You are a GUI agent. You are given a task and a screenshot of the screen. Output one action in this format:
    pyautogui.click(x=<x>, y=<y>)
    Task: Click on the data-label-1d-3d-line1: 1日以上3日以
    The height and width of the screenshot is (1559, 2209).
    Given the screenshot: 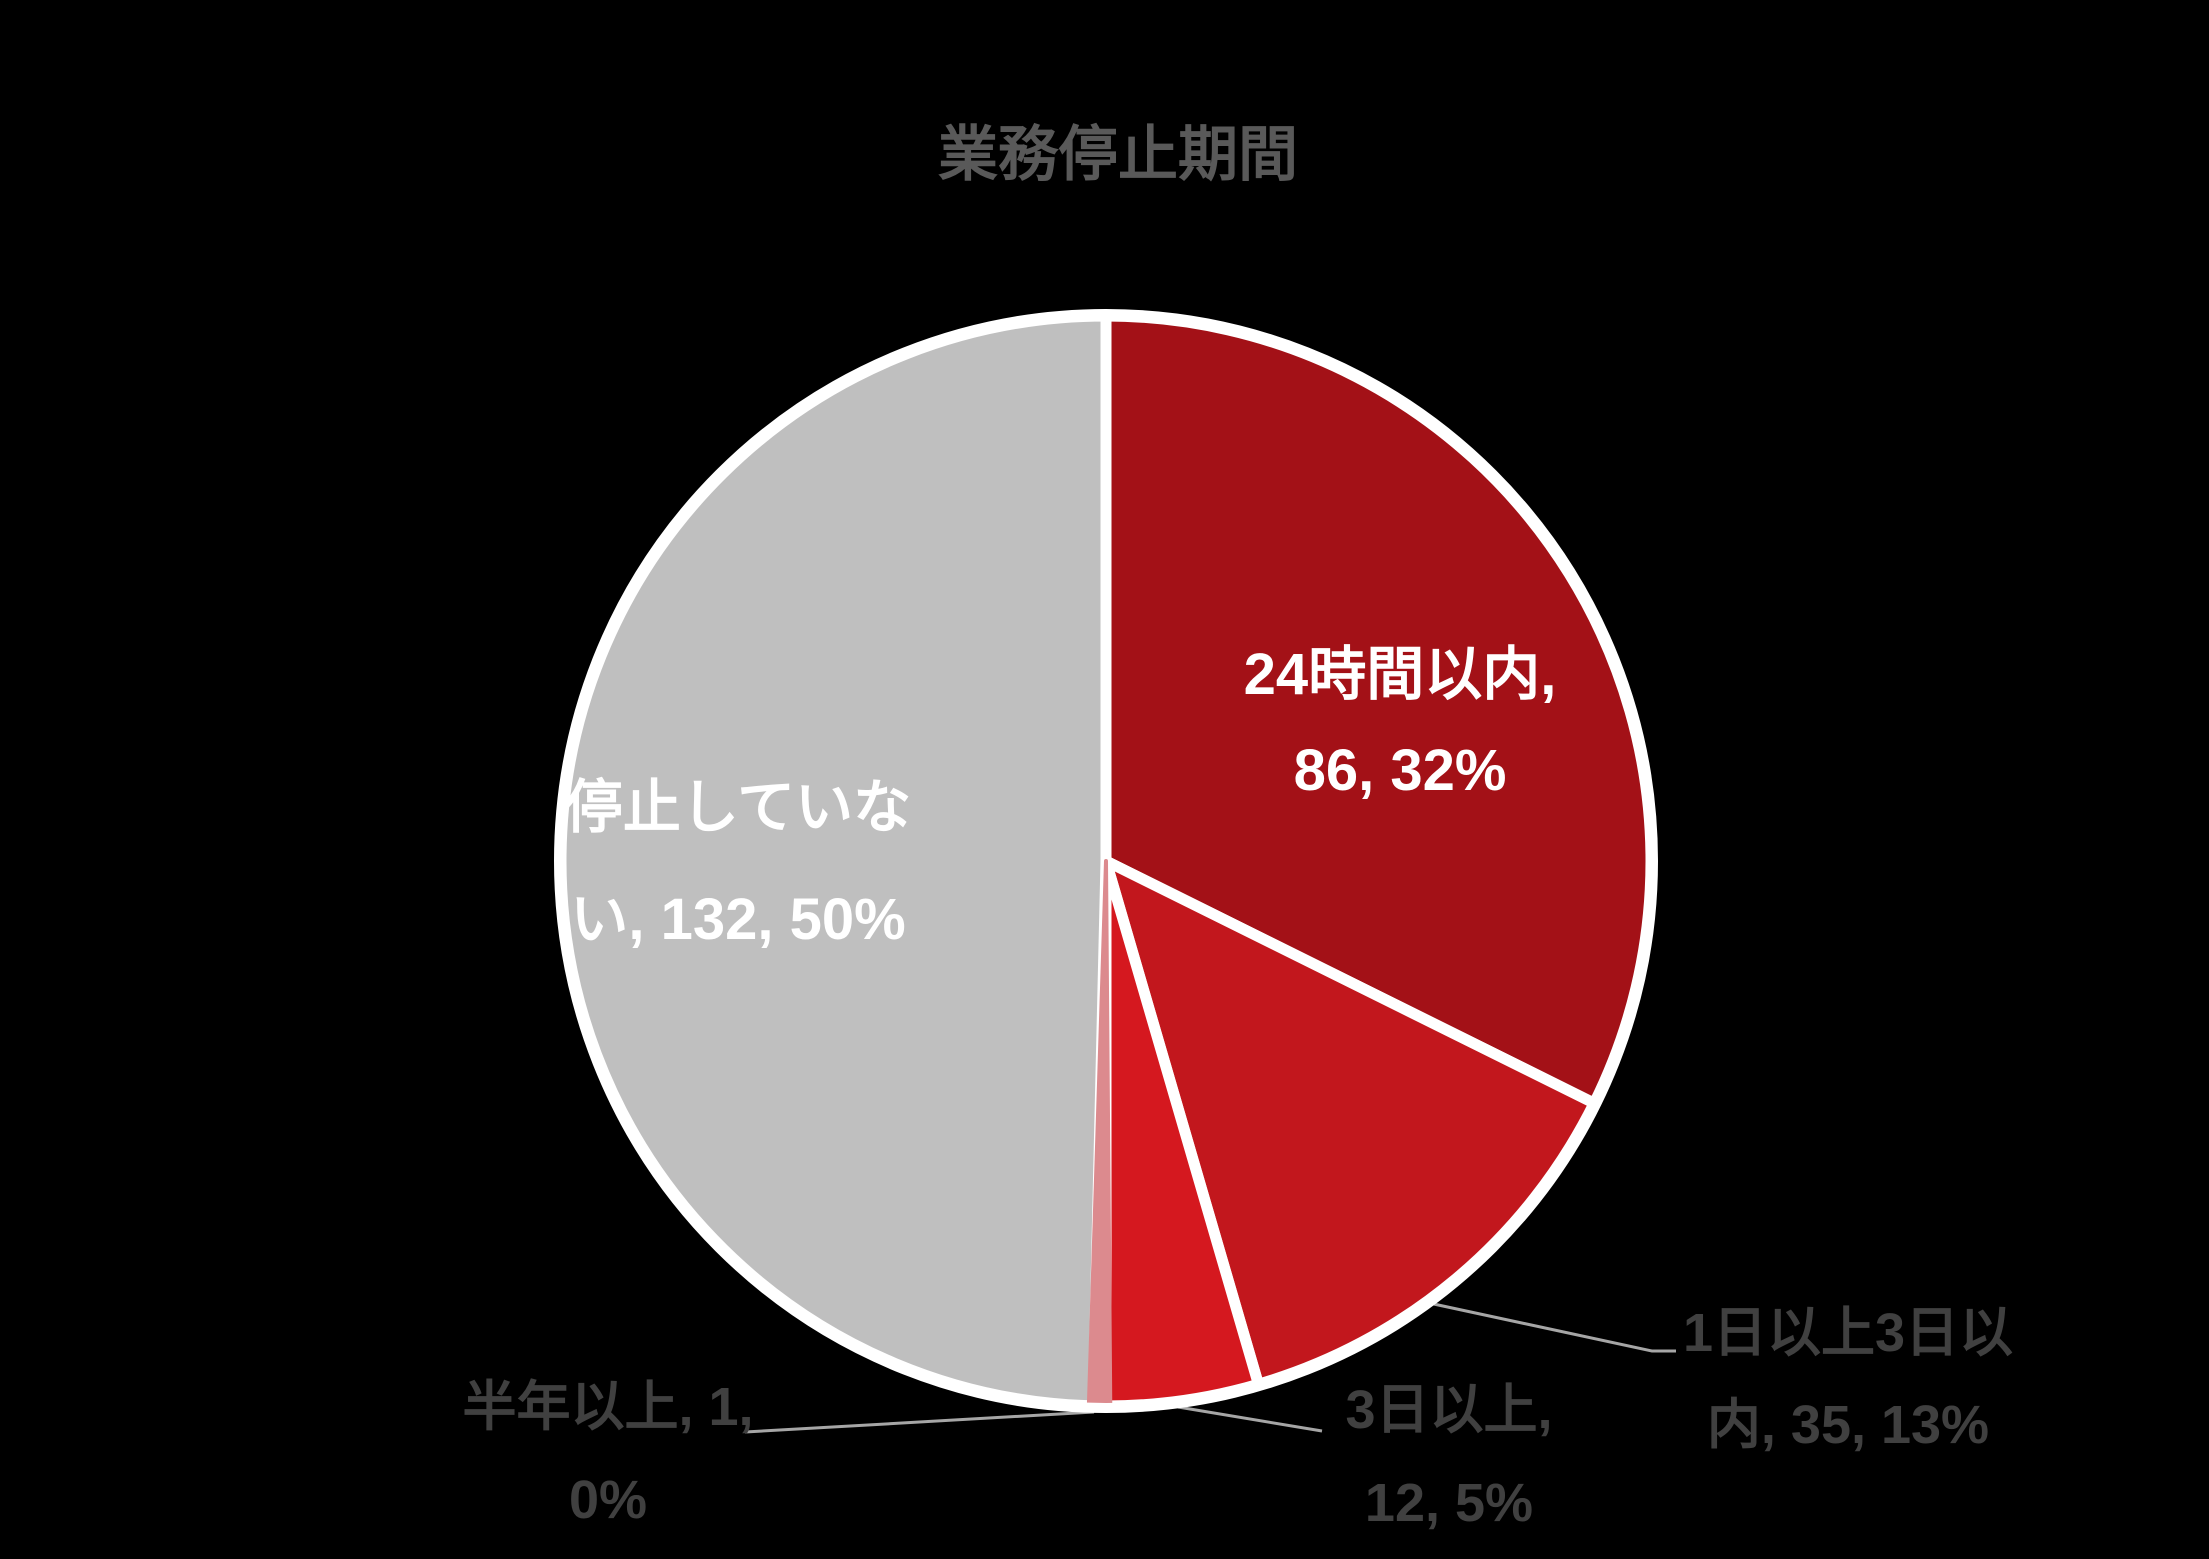 What is the action you would take?
    pyautogui.click(x=1848, y=1333)
    